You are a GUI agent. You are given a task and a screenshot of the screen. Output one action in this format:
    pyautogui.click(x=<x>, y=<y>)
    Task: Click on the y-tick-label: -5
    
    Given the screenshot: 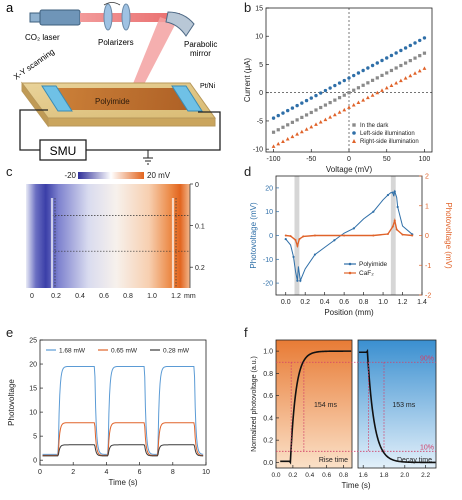 What is the action you would take?
    pyautogui.click(x=260, y=121)
    